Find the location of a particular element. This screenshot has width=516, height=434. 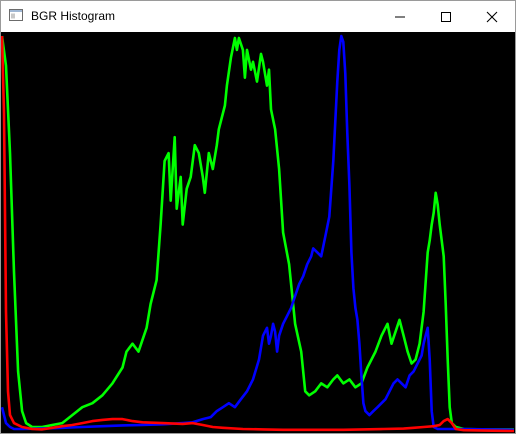

title-bar: BGR Histogram is located at coordinates (258, 16).